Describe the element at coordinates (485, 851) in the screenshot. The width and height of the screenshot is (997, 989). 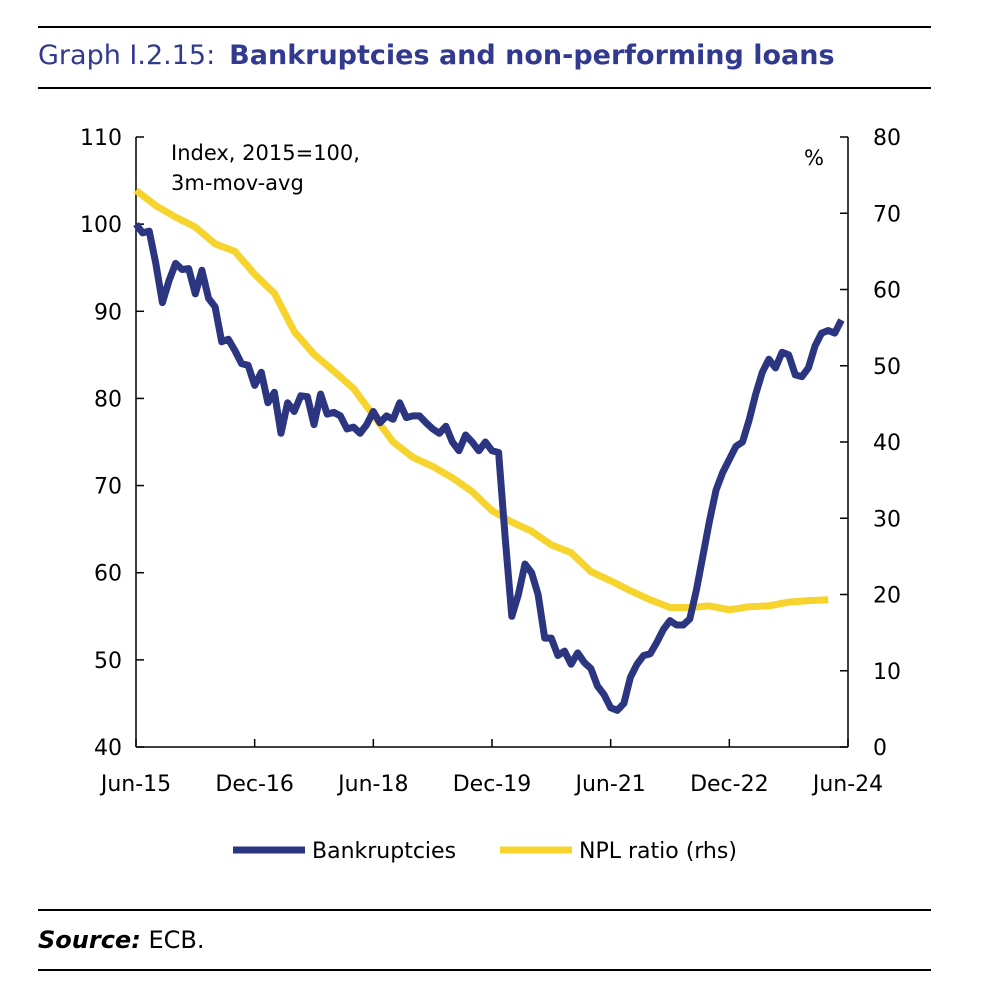
I see `legend: Bankruptcies NPL ratio (rhs)` at that location.